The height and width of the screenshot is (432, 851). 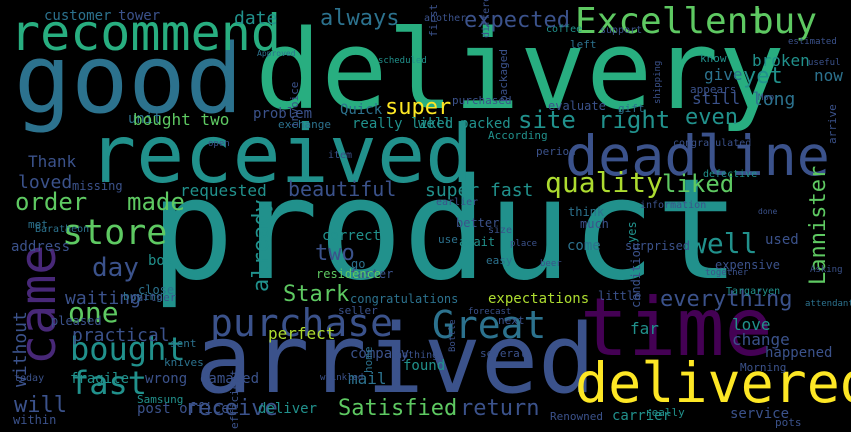 What do you see at coordinates (351, 236) in the screenshot?
I see `word-correct: correct` at bounding box center [351, 236].